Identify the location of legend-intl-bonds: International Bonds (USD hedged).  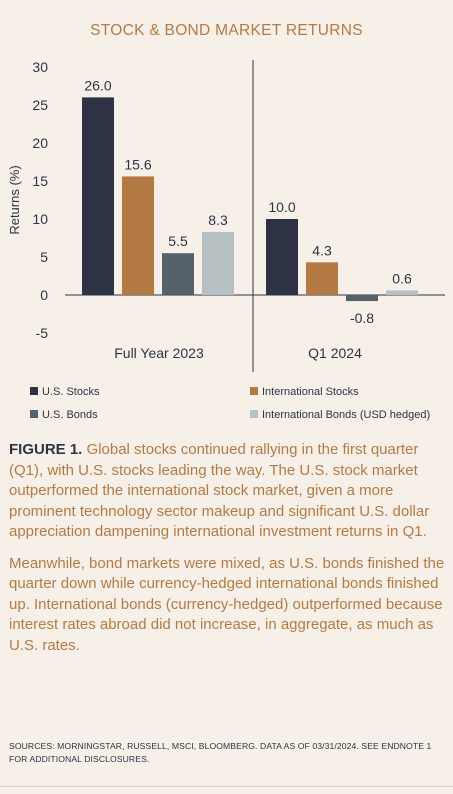
(340, 415).